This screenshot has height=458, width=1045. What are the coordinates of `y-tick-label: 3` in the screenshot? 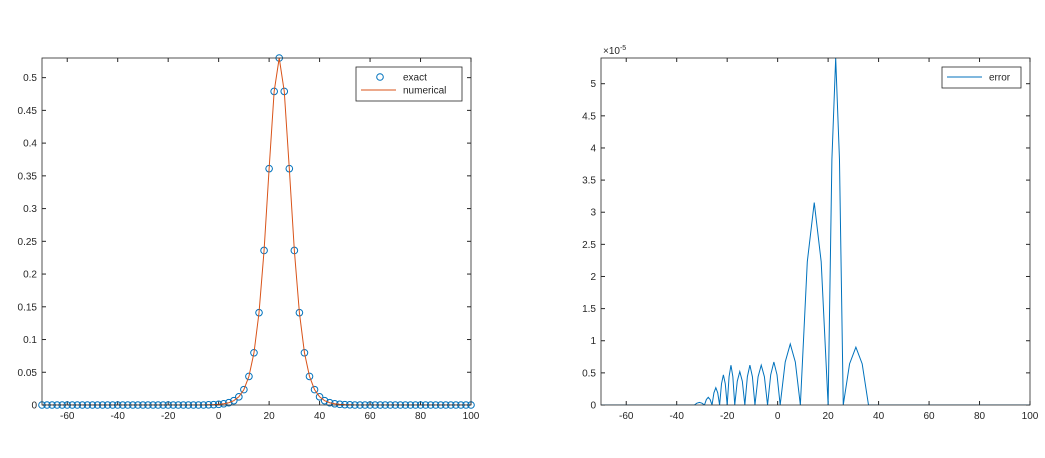 It's located at (593, 213).